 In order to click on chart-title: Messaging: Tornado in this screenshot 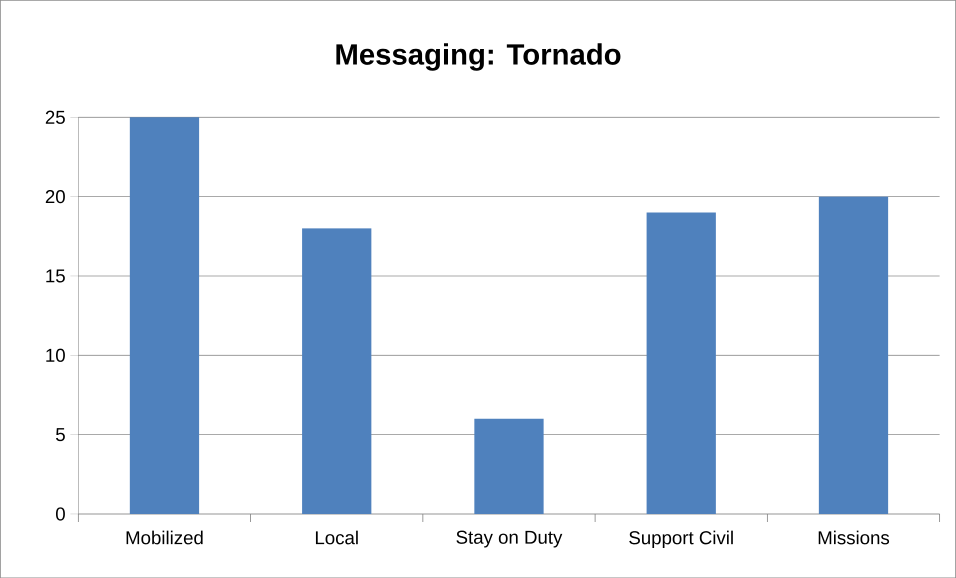, I will do `click(478, 57)`.